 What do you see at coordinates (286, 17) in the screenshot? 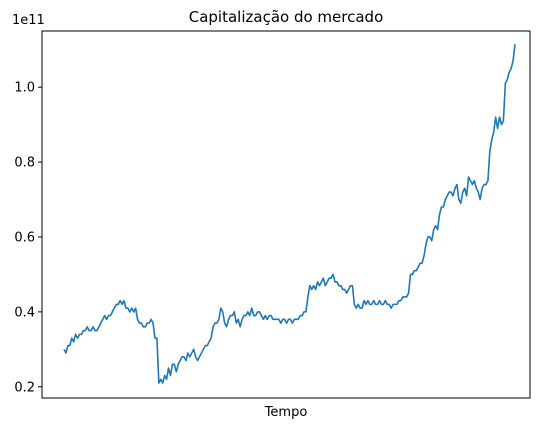
I see `chart-title: Capitalização do mercado` at bounding box center [286, 17].